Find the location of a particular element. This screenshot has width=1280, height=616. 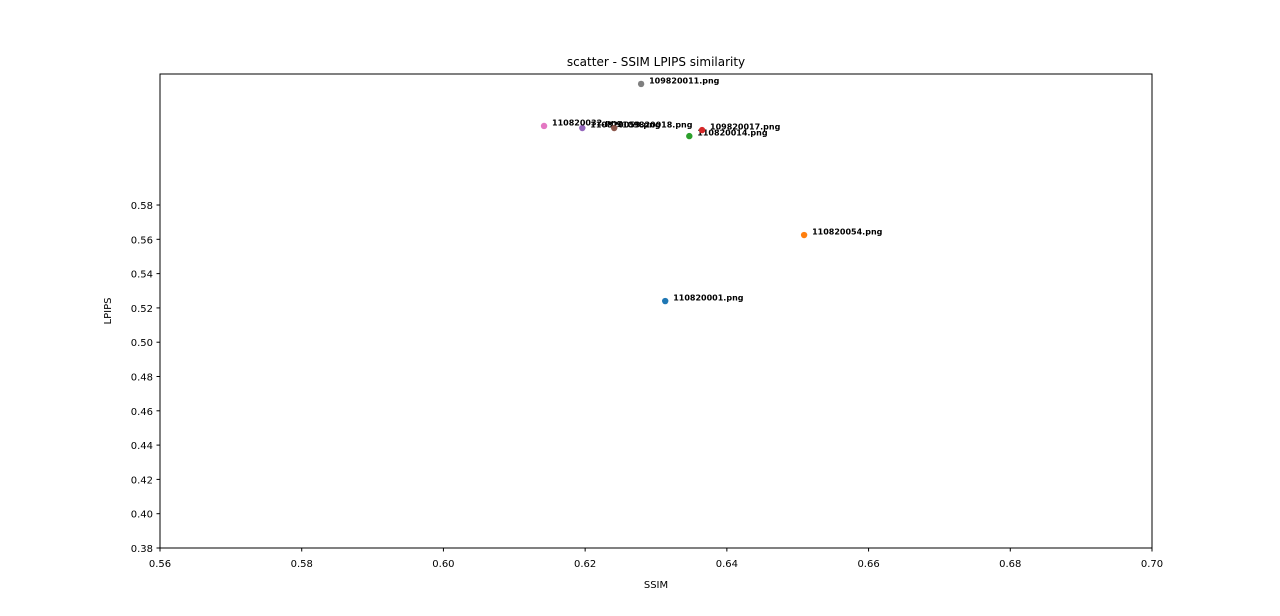

point-label: 110820054.png is located at coordinates (847, 232).